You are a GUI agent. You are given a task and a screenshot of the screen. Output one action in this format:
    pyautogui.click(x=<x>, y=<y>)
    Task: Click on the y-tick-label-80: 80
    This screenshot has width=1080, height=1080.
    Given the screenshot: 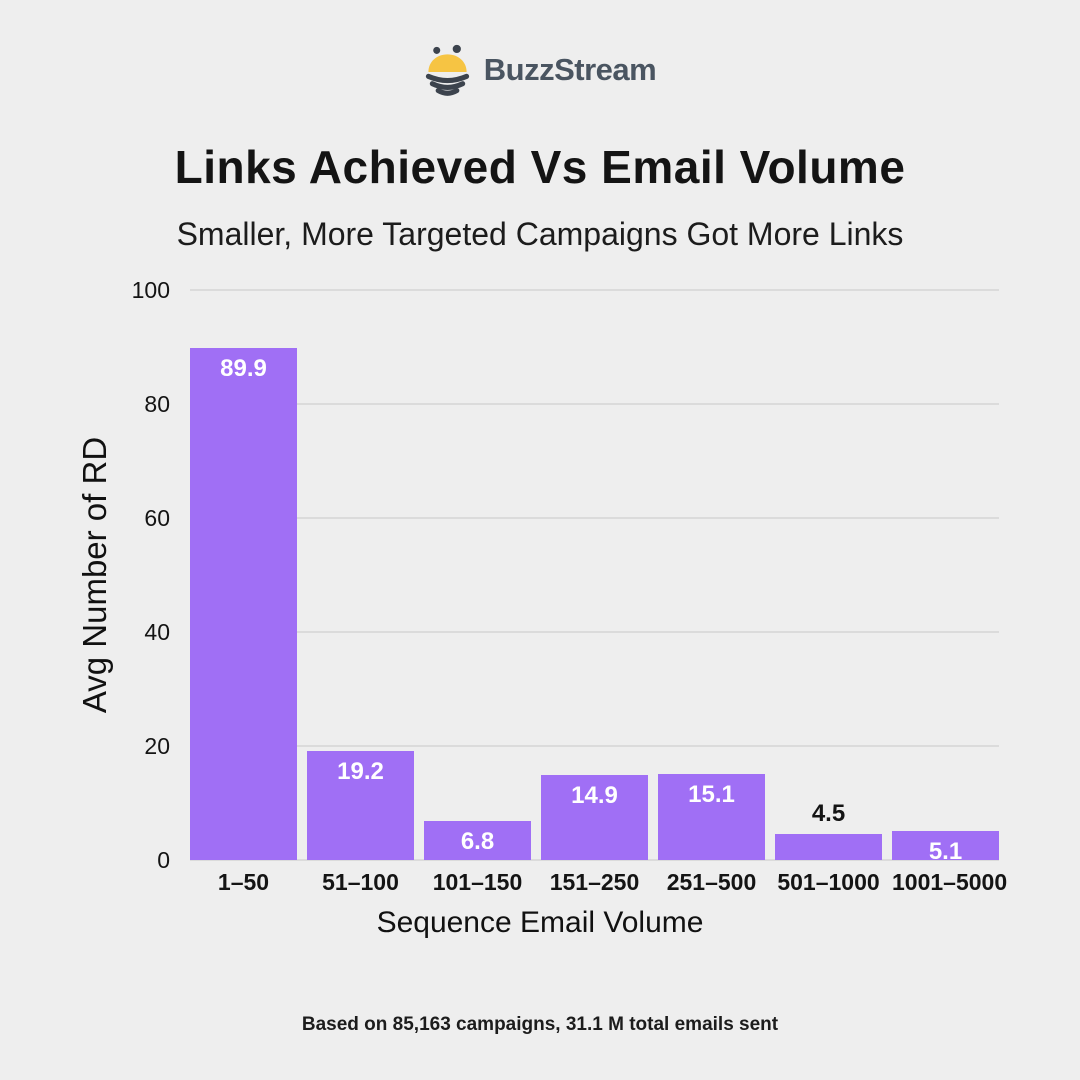 What is the action you would take?
    pyautogui.click(x=157, y=404)
    